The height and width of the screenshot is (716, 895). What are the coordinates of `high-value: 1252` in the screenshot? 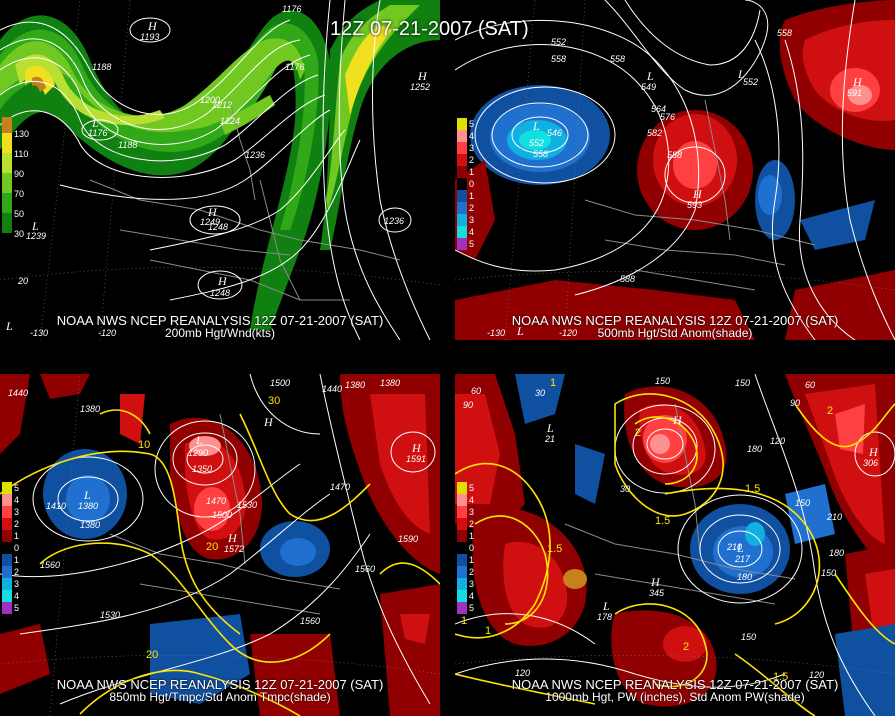 It's located at (420, 87).